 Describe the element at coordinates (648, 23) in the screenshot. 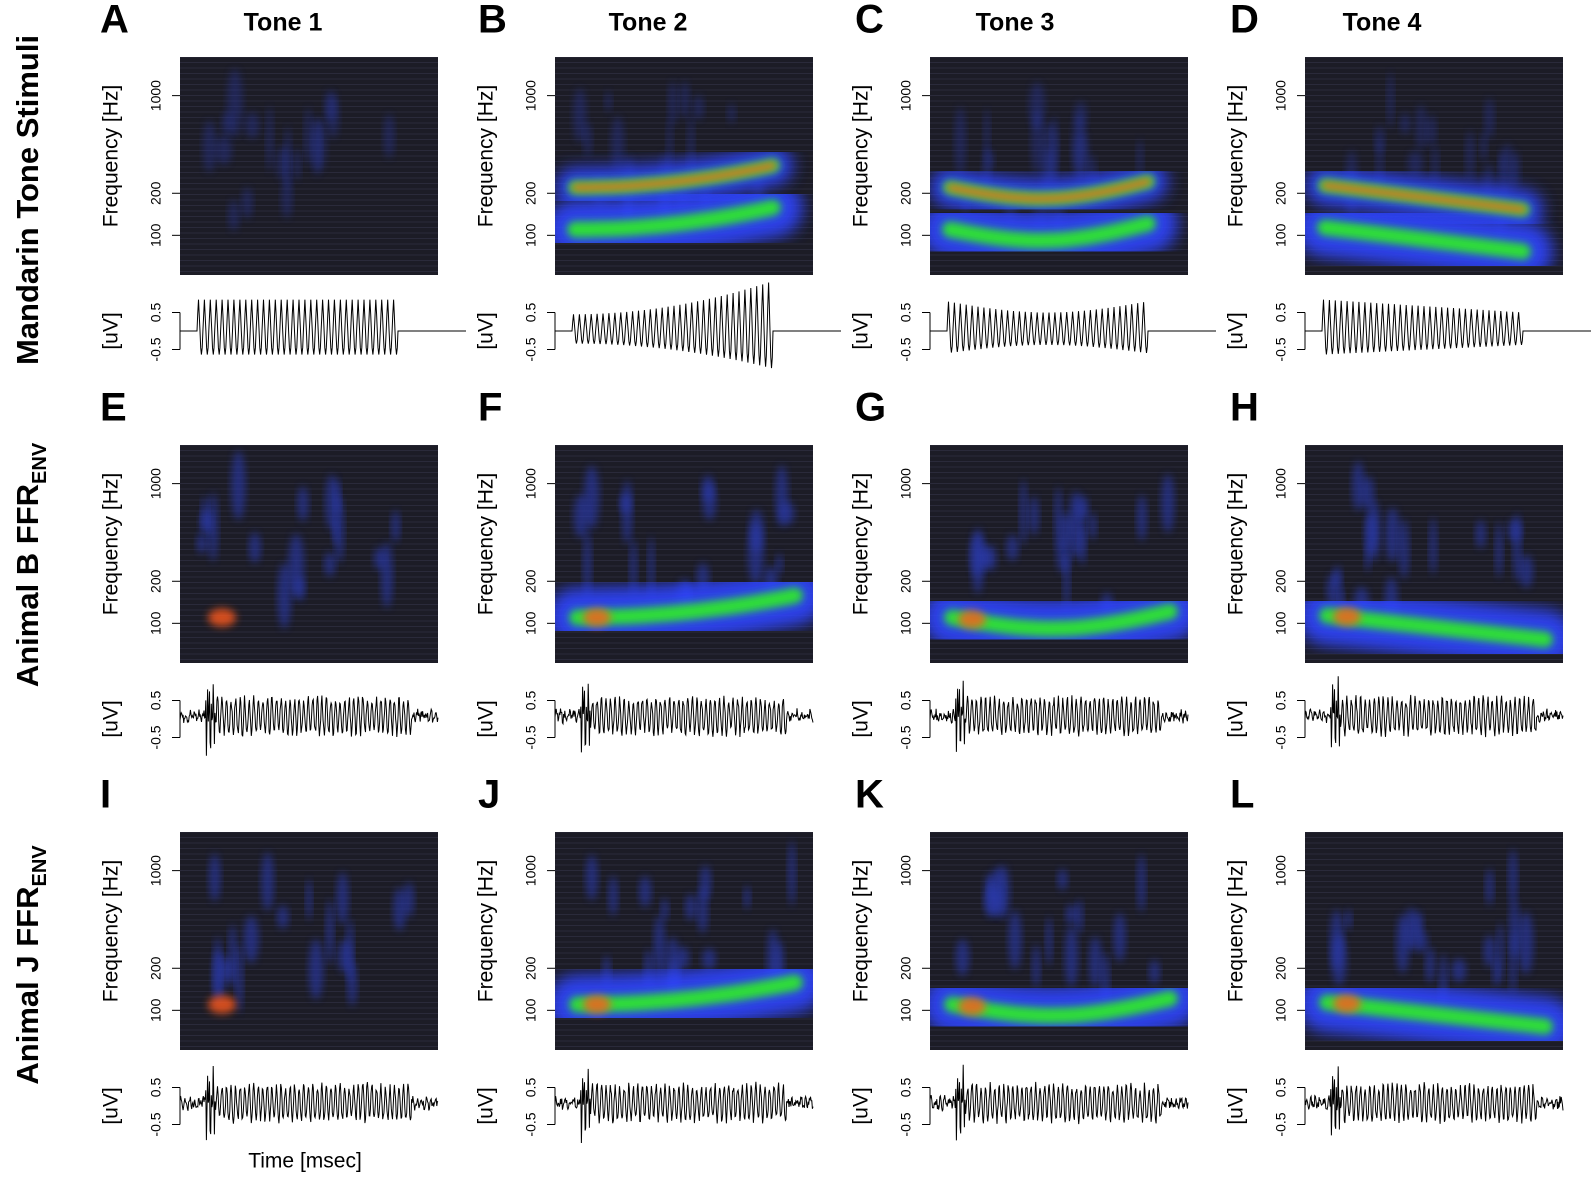

I see `column-title: Tone 2` at that location.